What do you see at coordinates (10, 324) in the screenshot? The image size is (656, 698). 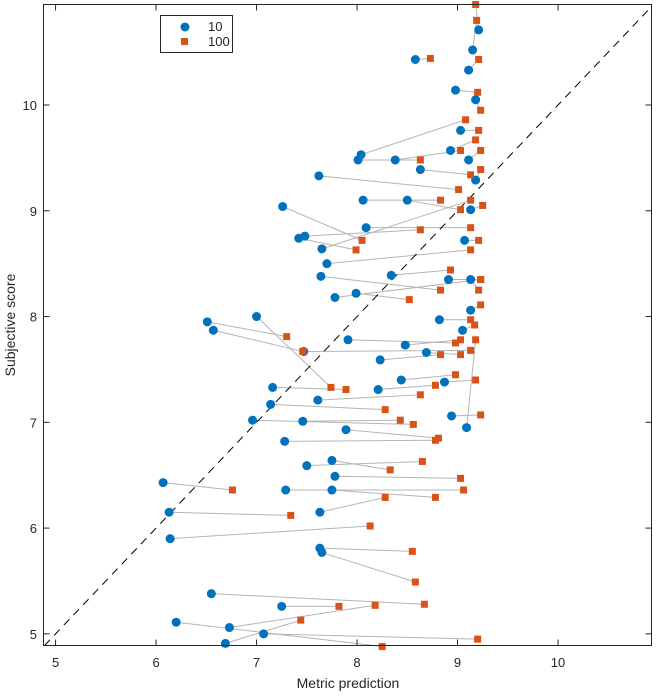 I see `y-axis-label: Subjective score` at bounding box center [10, 324].